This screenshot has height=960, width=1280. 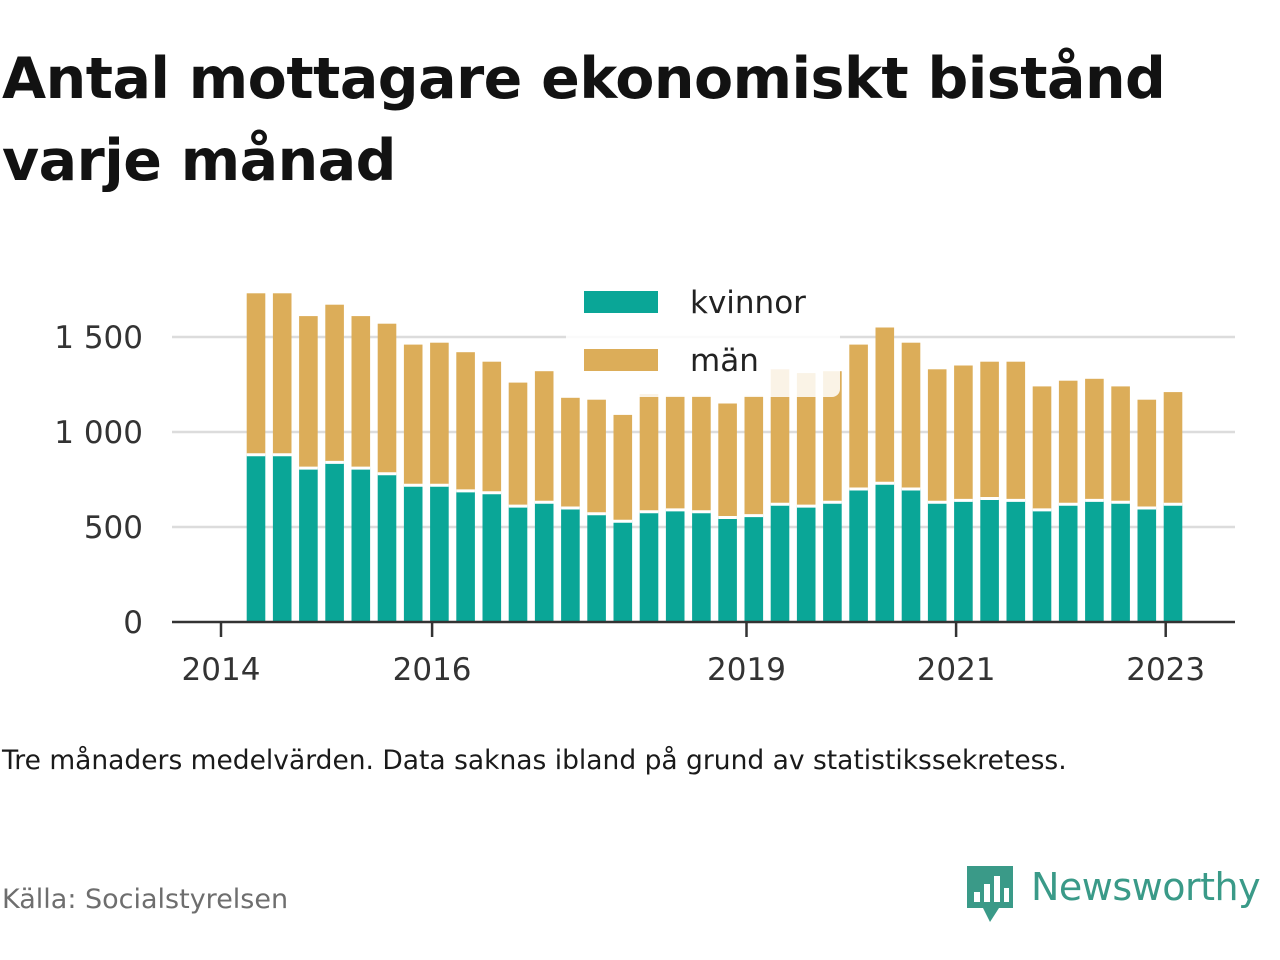 I want to click on newsworthy-logo-icon, so click(x=990, y=894).